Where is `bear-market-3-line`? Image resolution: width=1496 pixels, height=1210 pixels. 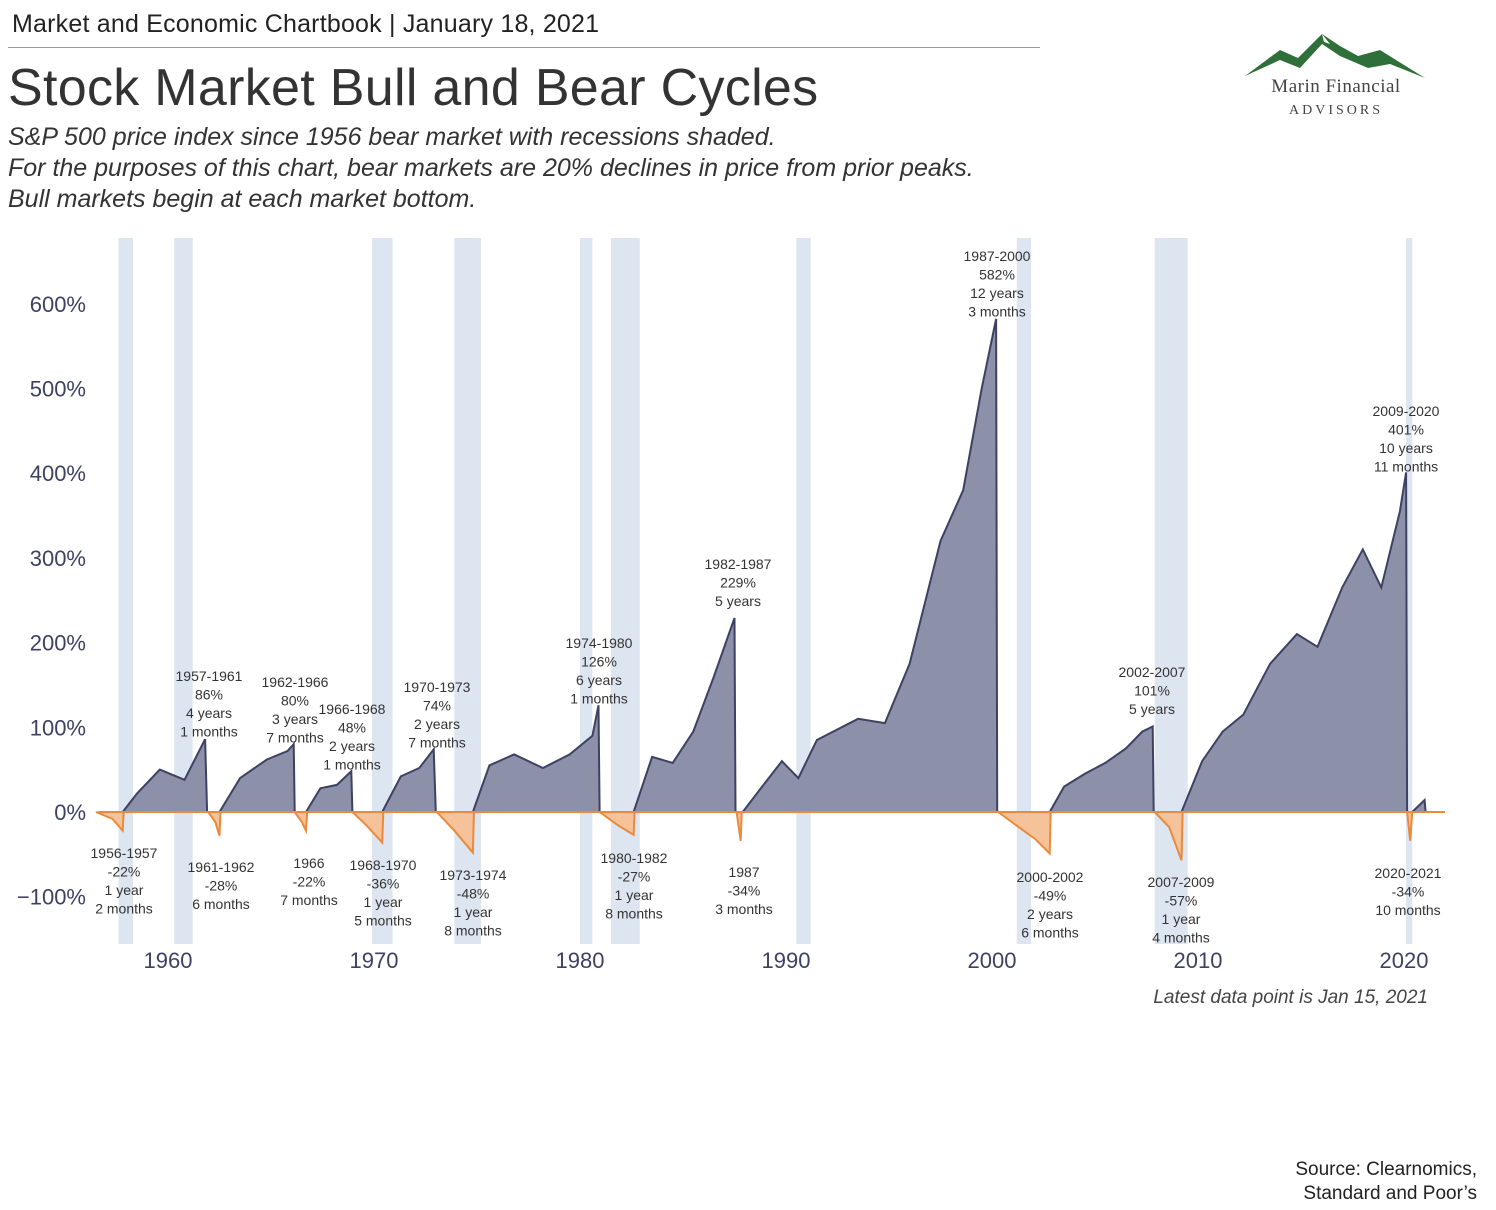 bear-market-3-line is located at coordinates (301, 823).